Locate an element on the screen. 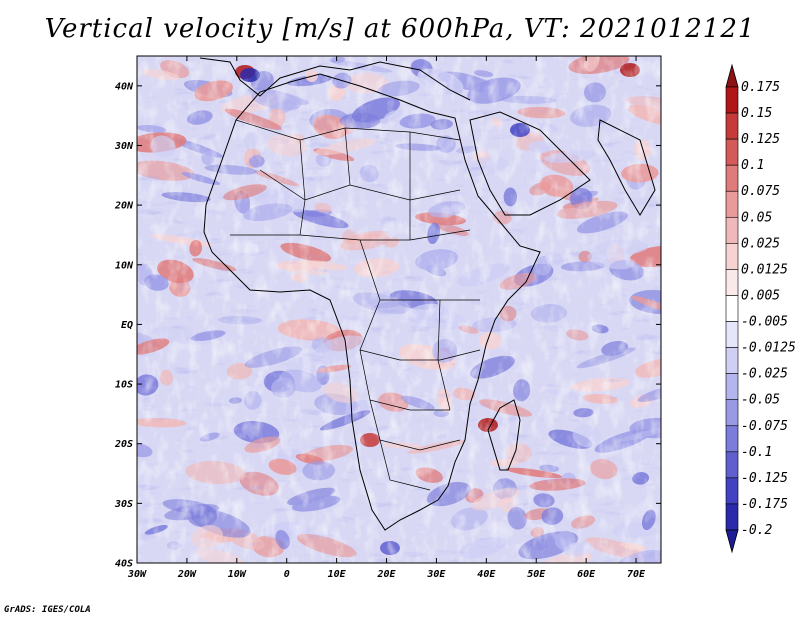 This screenshot has height=618, width=800. lat-tick-label: 30S is located at coordinates (123, 504).